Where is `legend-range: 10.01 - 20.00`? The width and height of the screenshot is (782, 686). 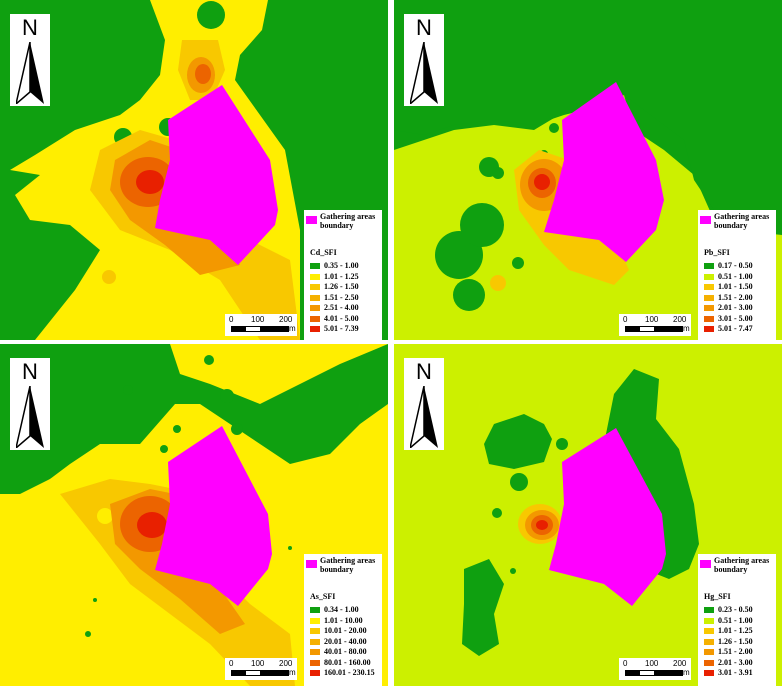
legend-range: 10.01 - 20.00 is located at coordinates (345, 630).